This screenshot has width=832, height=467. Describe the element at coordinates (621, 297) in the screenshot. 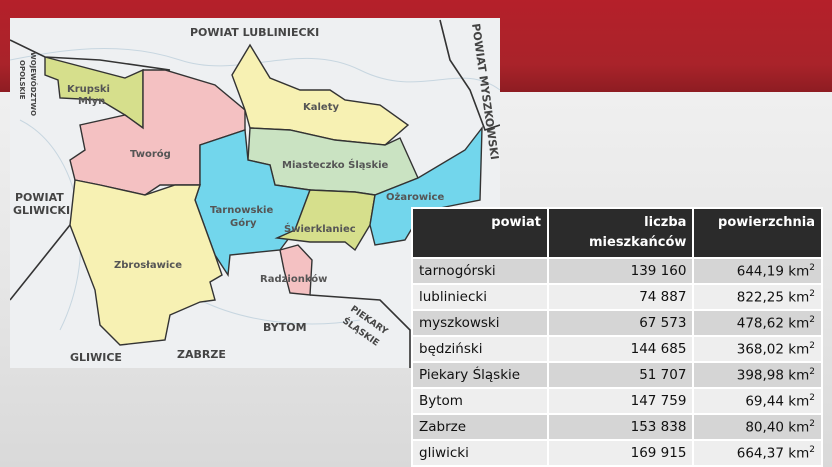

I see `cell-population: 74 887` at that location.